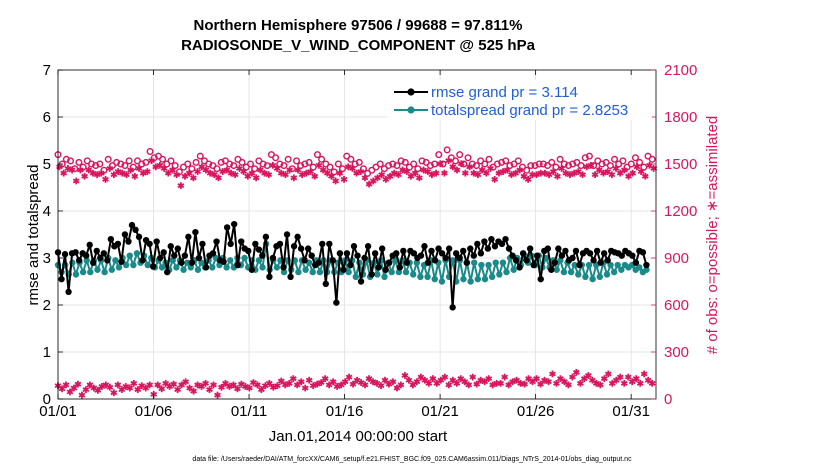 Image resolution: width=830 pixels, height=470 pixels. What do you see at coordinates (47, 117) in the screenshot?
I see `y-left-tick-label: 6` at bounding box center [47, 117].